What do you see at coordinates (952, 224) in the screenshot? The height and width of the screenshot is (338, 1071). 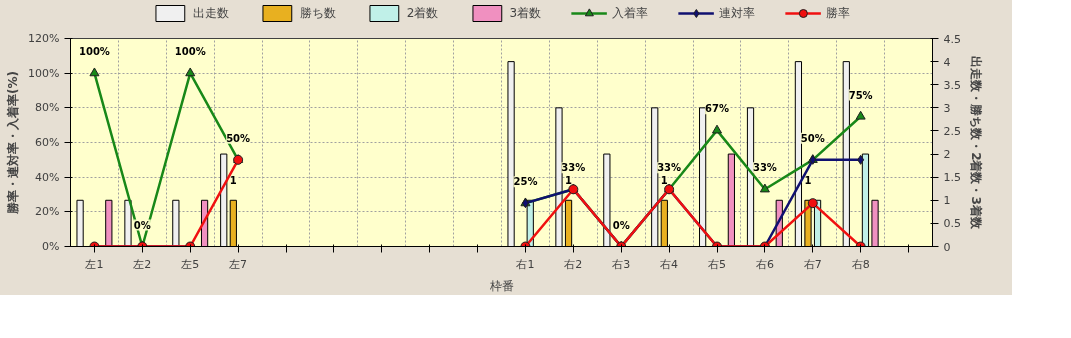 I see `y2-tick-label: 0.5` at bounding box center [952, 224].